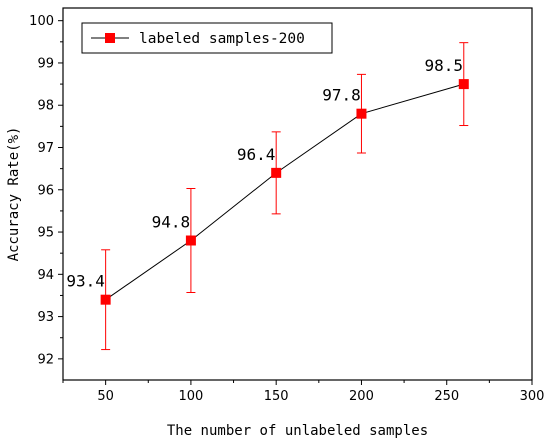 The height and width of the screenshot is (443, 550). Describe the element at coordinates (14, 194) in the screenshot. I see `y-axis-title: Accuracy Rate(%)` at that location.